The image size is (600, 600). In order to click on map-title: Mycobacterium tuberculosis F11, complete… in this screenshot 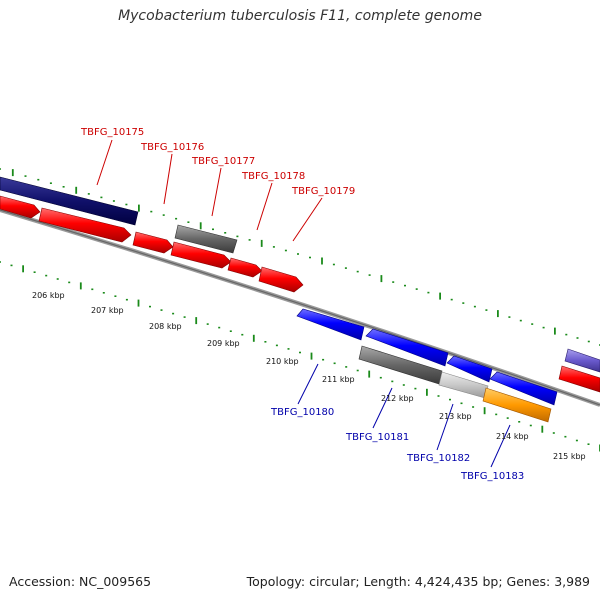, I will do `click(300, 16)`.